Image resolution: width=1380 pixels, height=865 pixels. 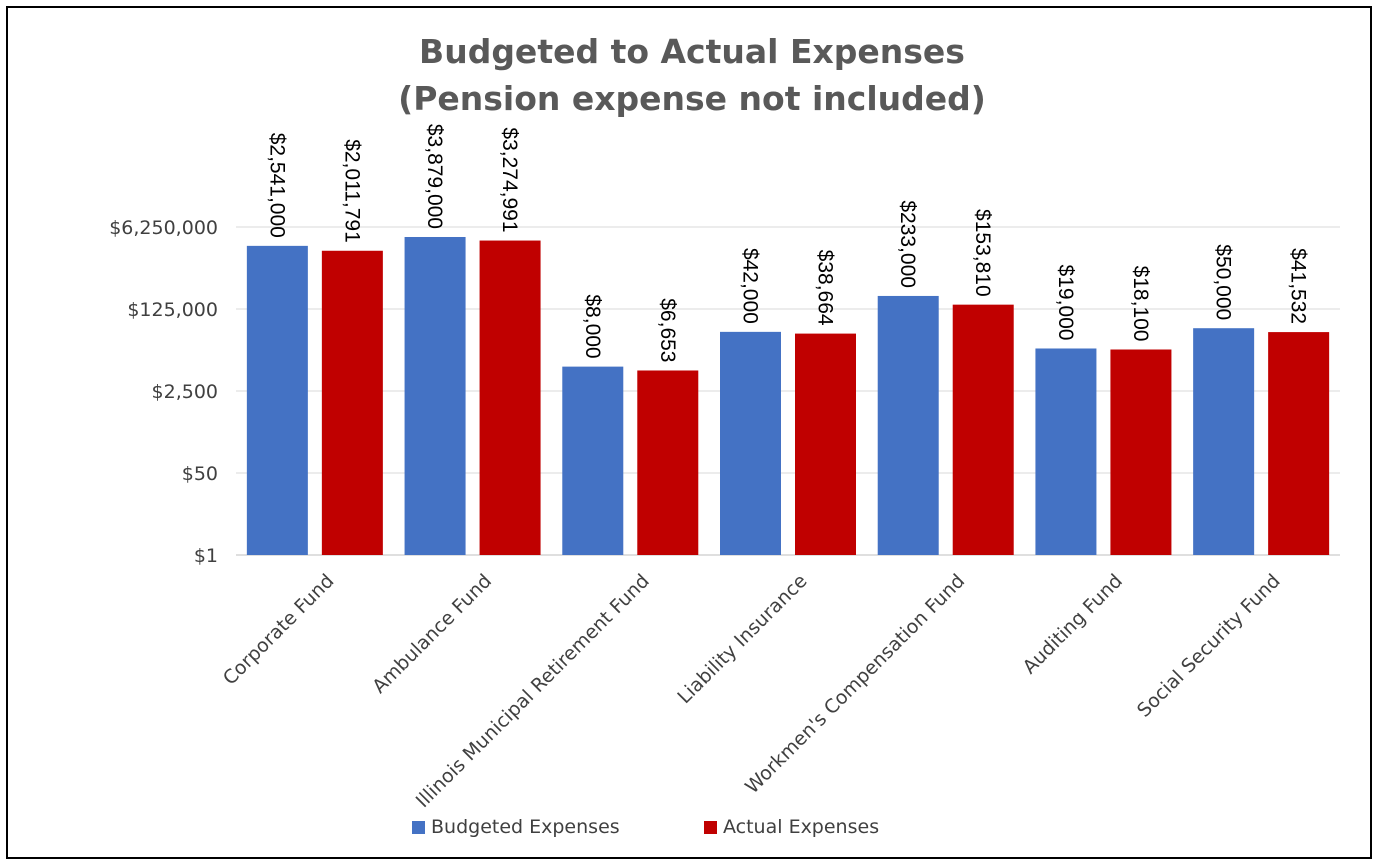 What do you see at coordinates (1140, 304) in the screenshot?
I see `data-label: $18,100` at bounding box center [1140, 304].